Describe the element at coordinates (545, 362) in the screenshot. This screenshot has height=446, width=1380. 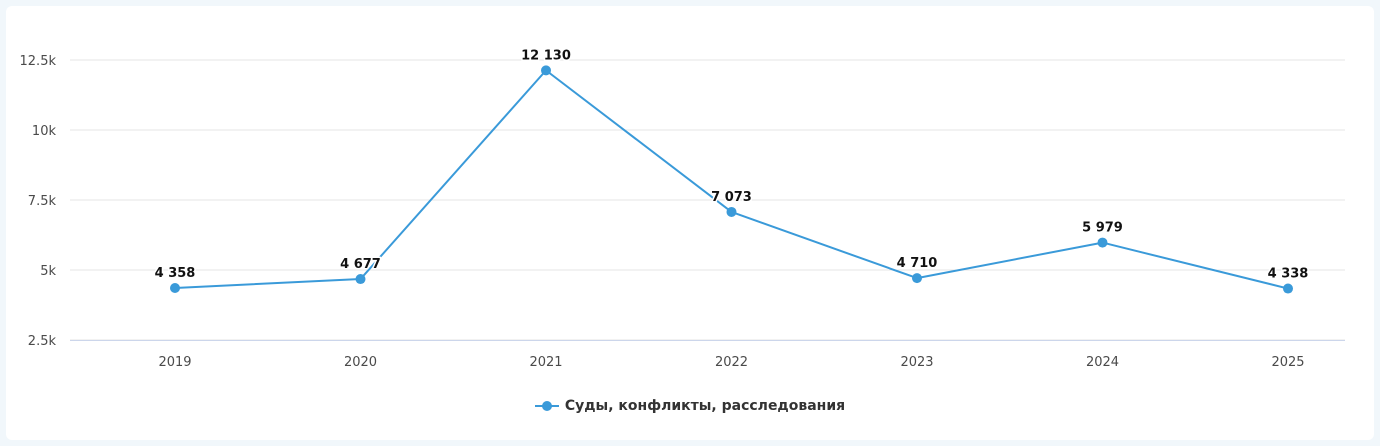
I see `x-tick-label: 2021` at that location.